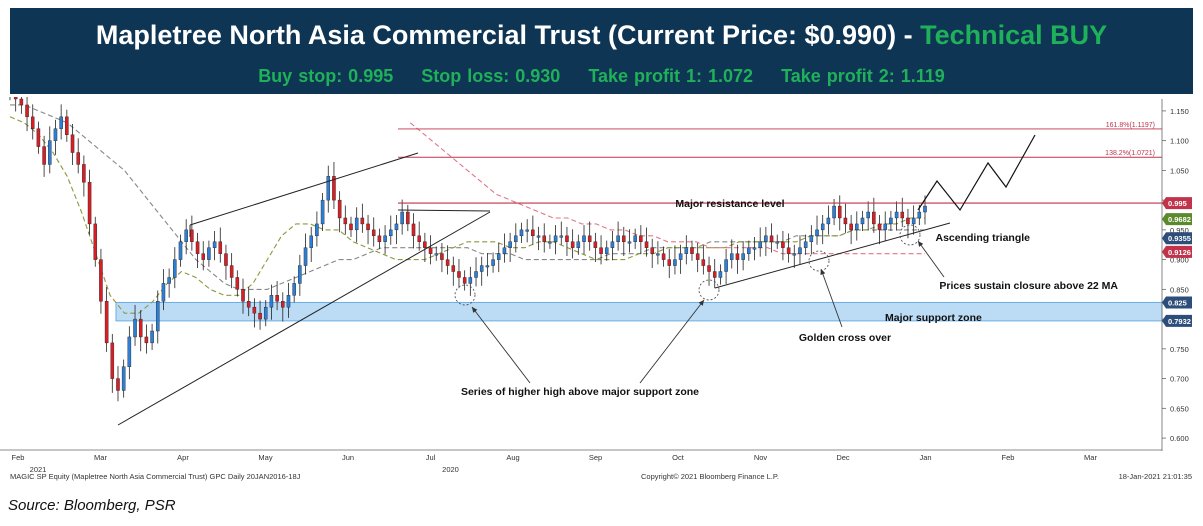 This screenshot has height=526, width=1203. What do you see at coordinates (1028, 286) in the screenshot?
I see `annotation-text: Prices sustain closure above 22 MA` at bounding box center [1028, 286].